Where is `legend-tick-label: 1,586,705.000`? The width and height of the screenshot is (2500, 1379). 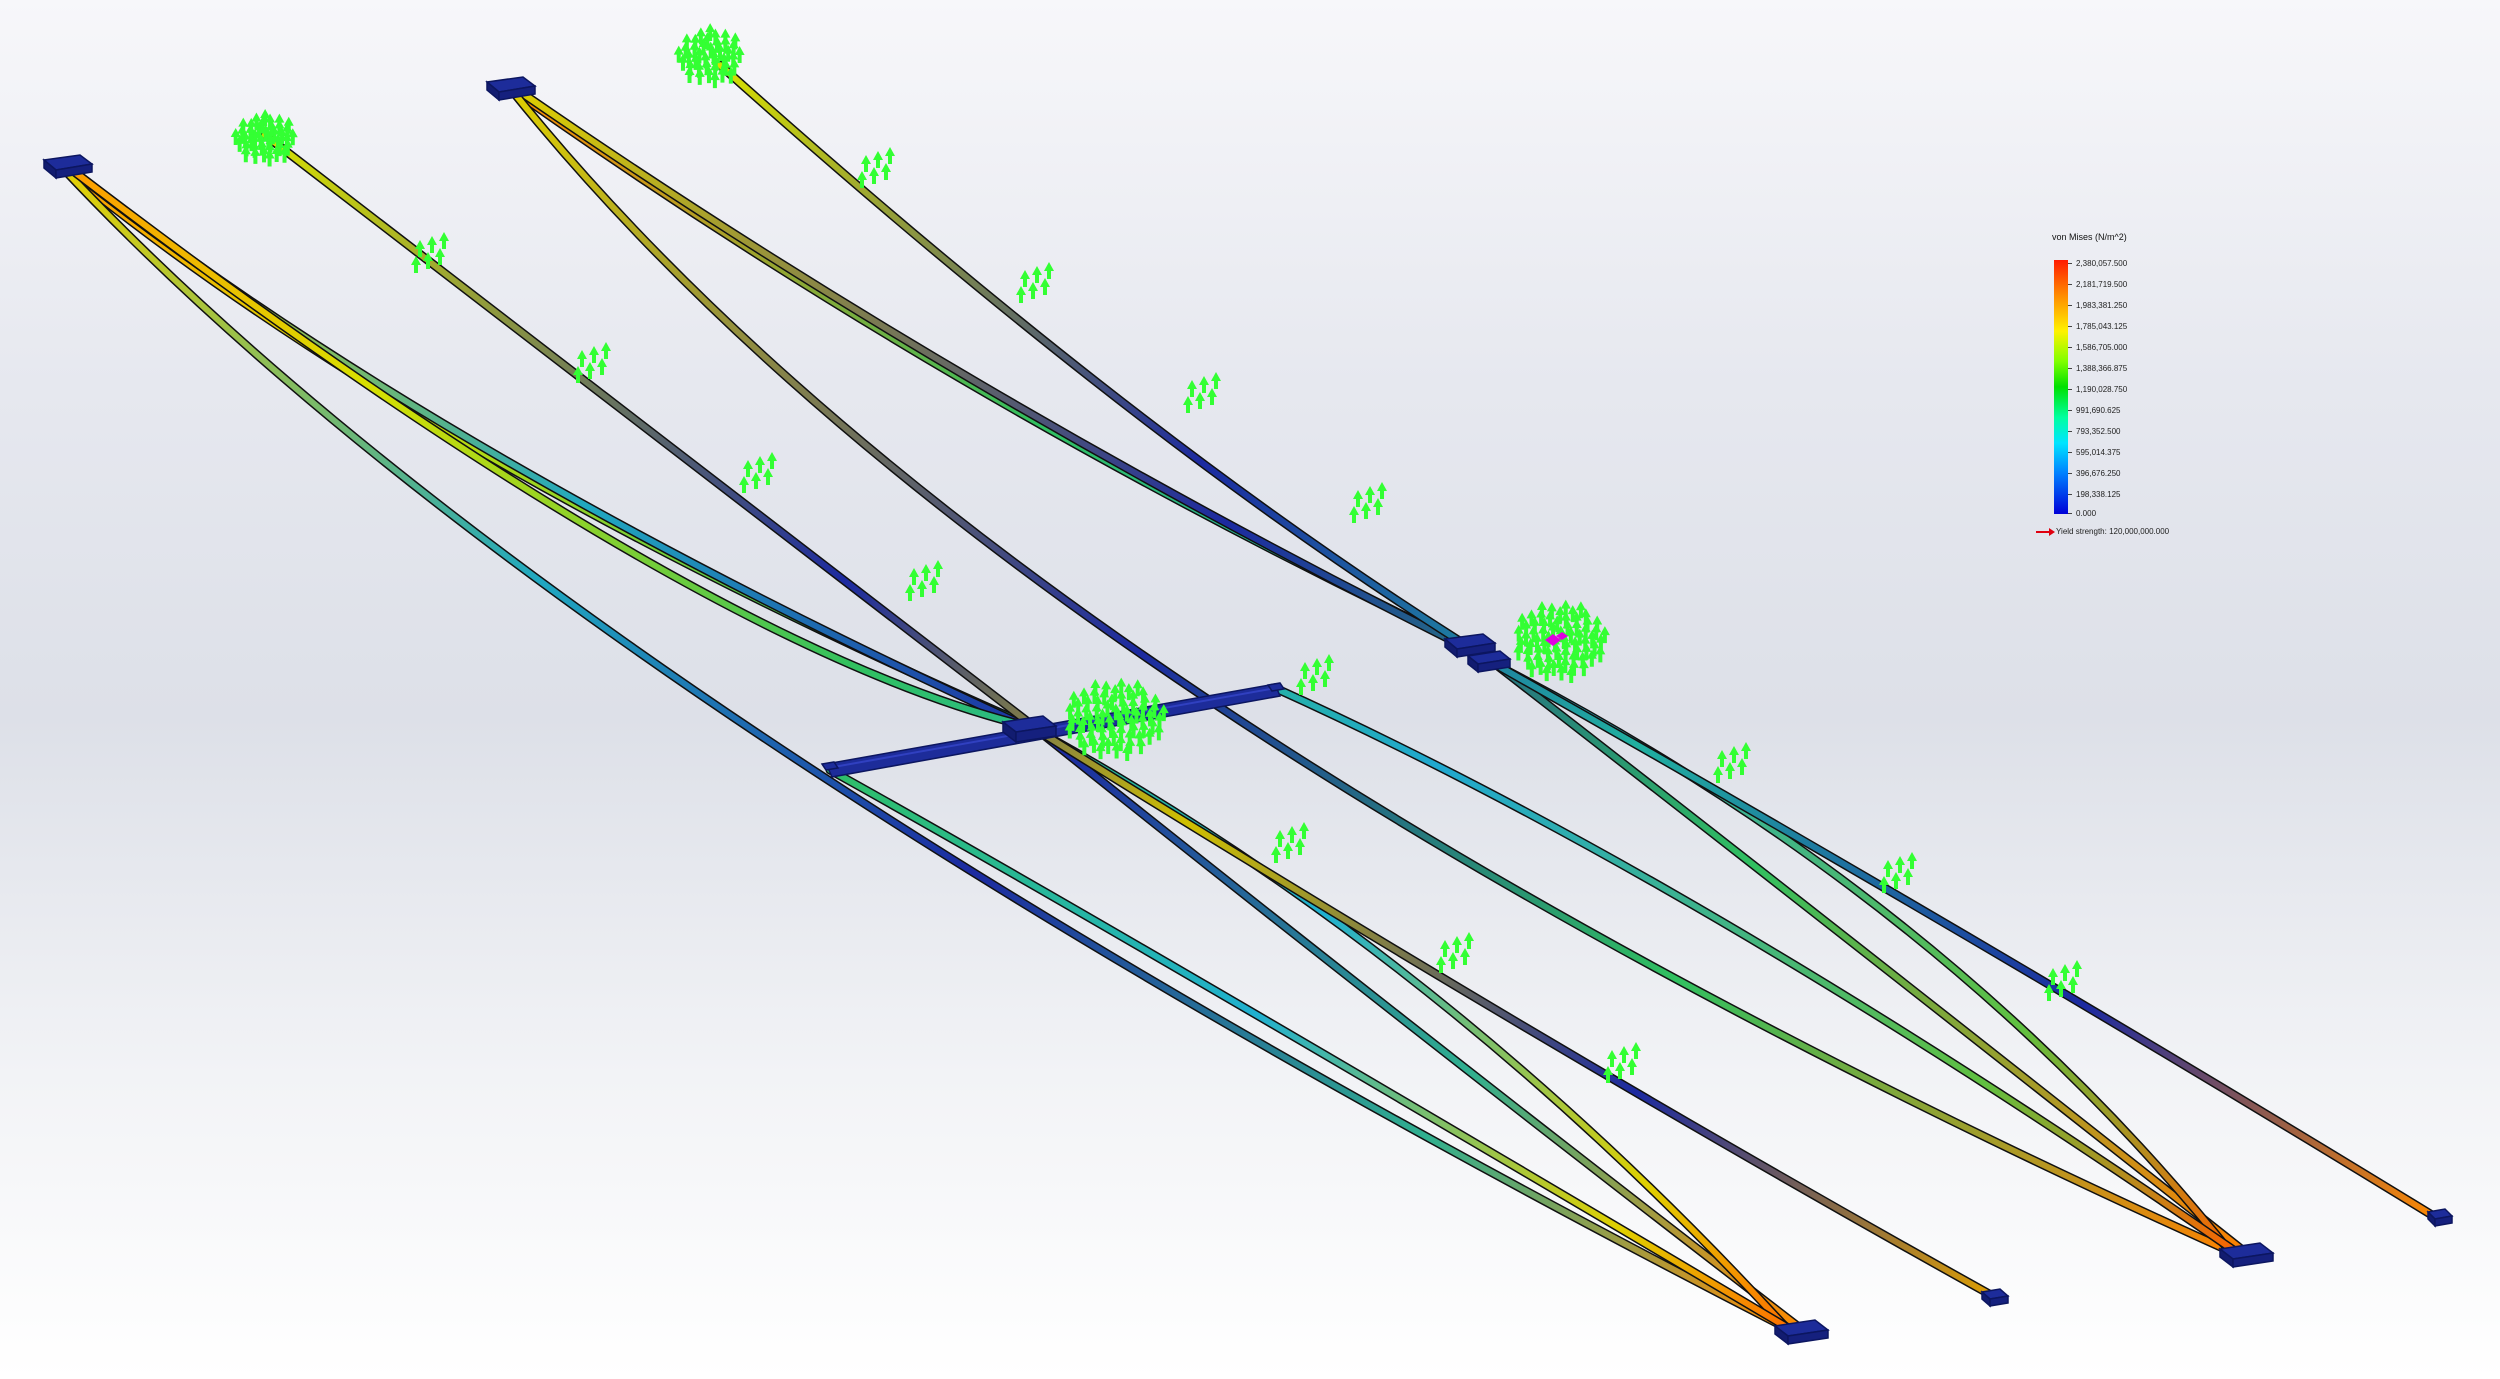 legend-tick-label: 1,586,705.000 is located at coordinates (2097, 348).